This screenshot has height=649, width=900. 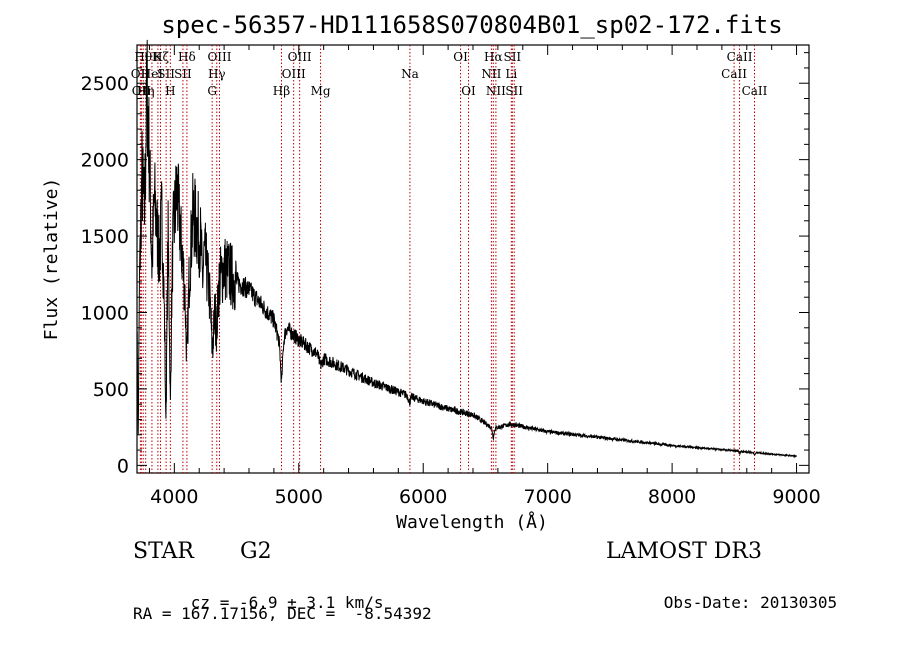 I want to click on x-tick-label: 9000, so click(x=796, y=497).